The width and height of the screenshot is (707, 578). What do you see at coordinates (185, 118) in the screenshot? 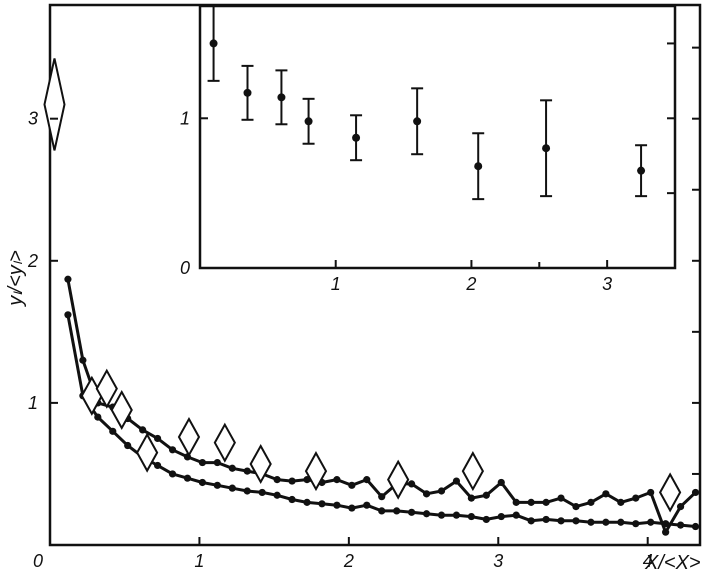
I see `inset-y-tick-label: 1` at bounding box center [185, 118].